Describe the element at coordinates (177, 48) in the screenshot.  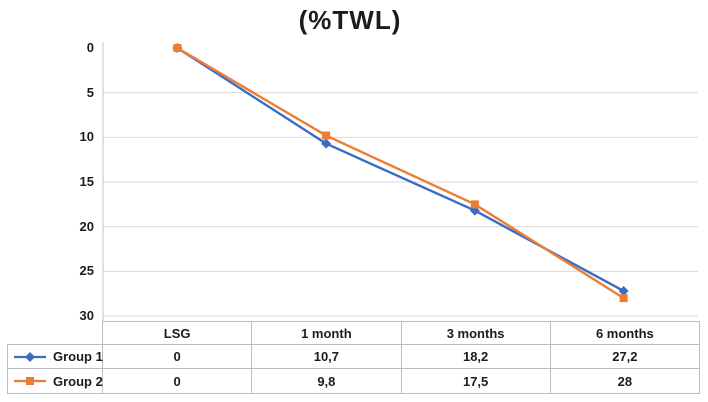
I see `data-point-group-2-lsg` at that location.